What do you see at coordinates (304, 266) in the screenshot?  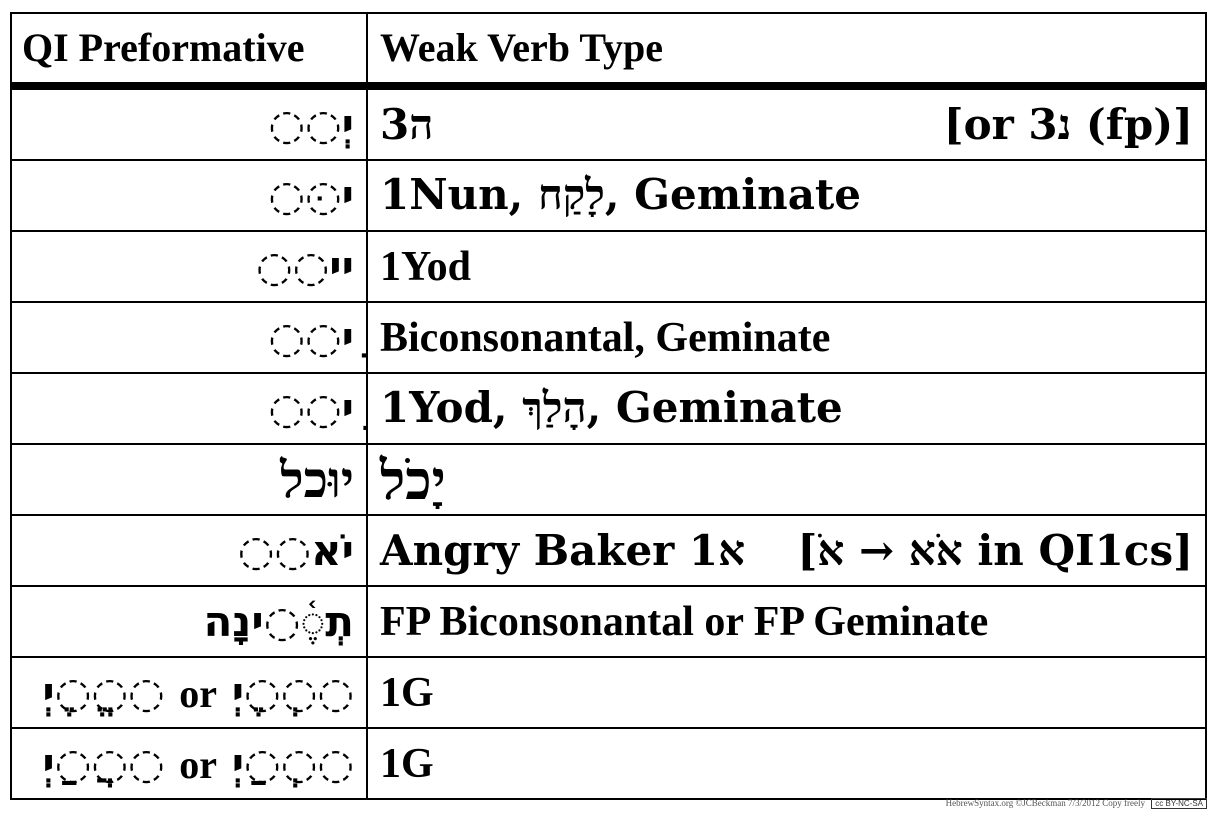 I see `preformative-text: ִיי◌◌` at bounding box center [304, 266].